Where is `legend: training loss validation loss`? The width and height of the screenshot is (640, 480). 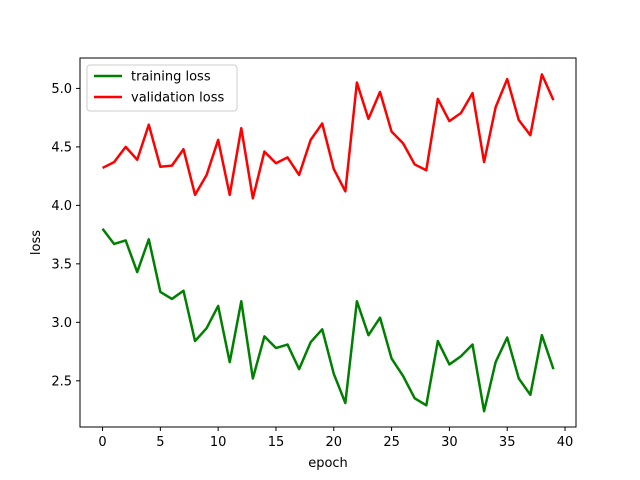
legend: training loss validation loss is located at coordinates (162, 88).